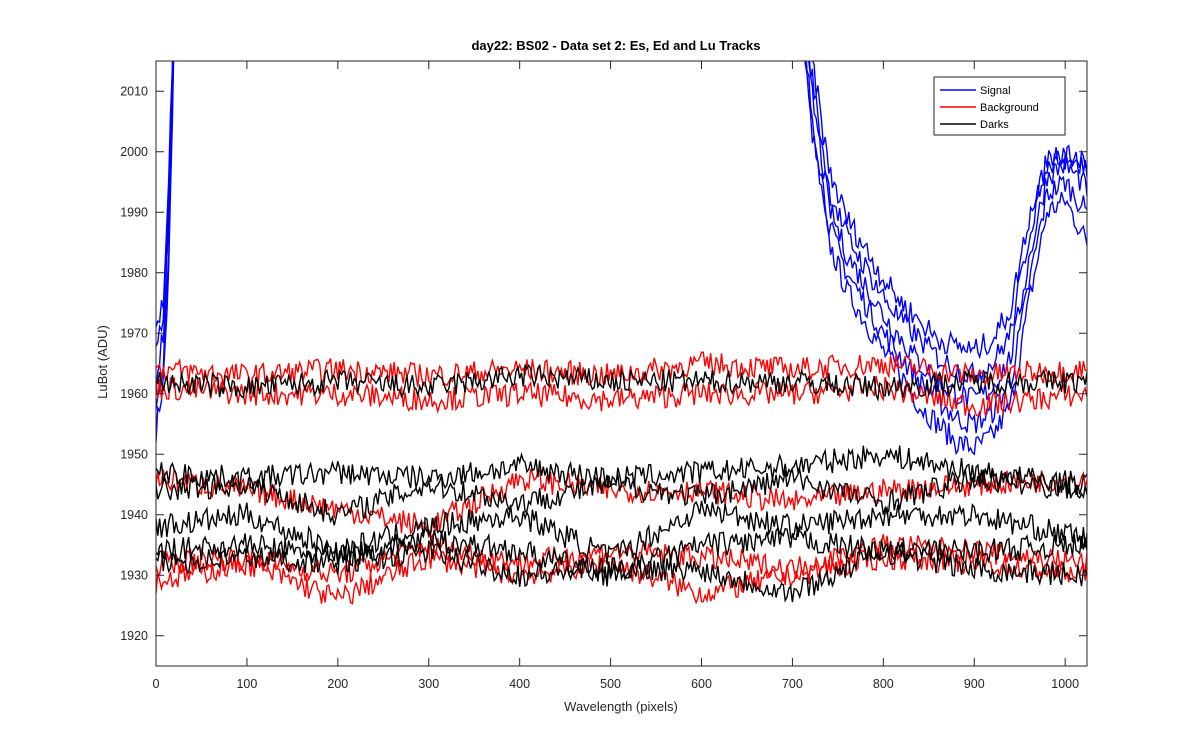  What do you see at coordinates (134, 575) in the screenshot?
I see `y-tick-label: 1930` at bounding box center [134, 575].